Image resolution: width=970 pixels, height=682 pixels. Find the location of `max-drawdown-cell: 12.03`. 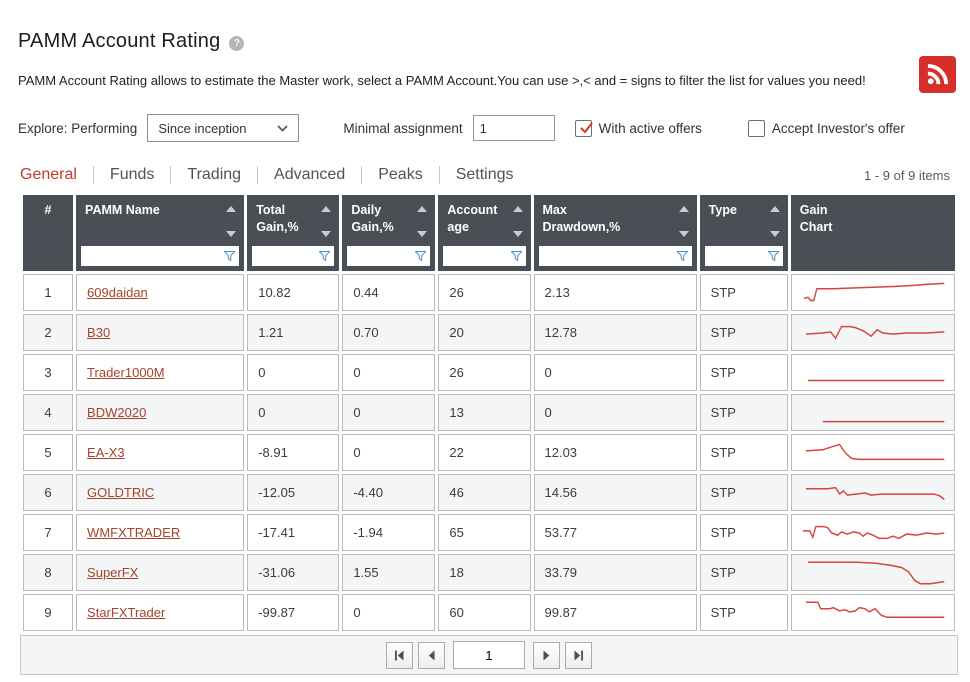

max-drawdown-cell: 12.03 is located at coordinates (615, 452).